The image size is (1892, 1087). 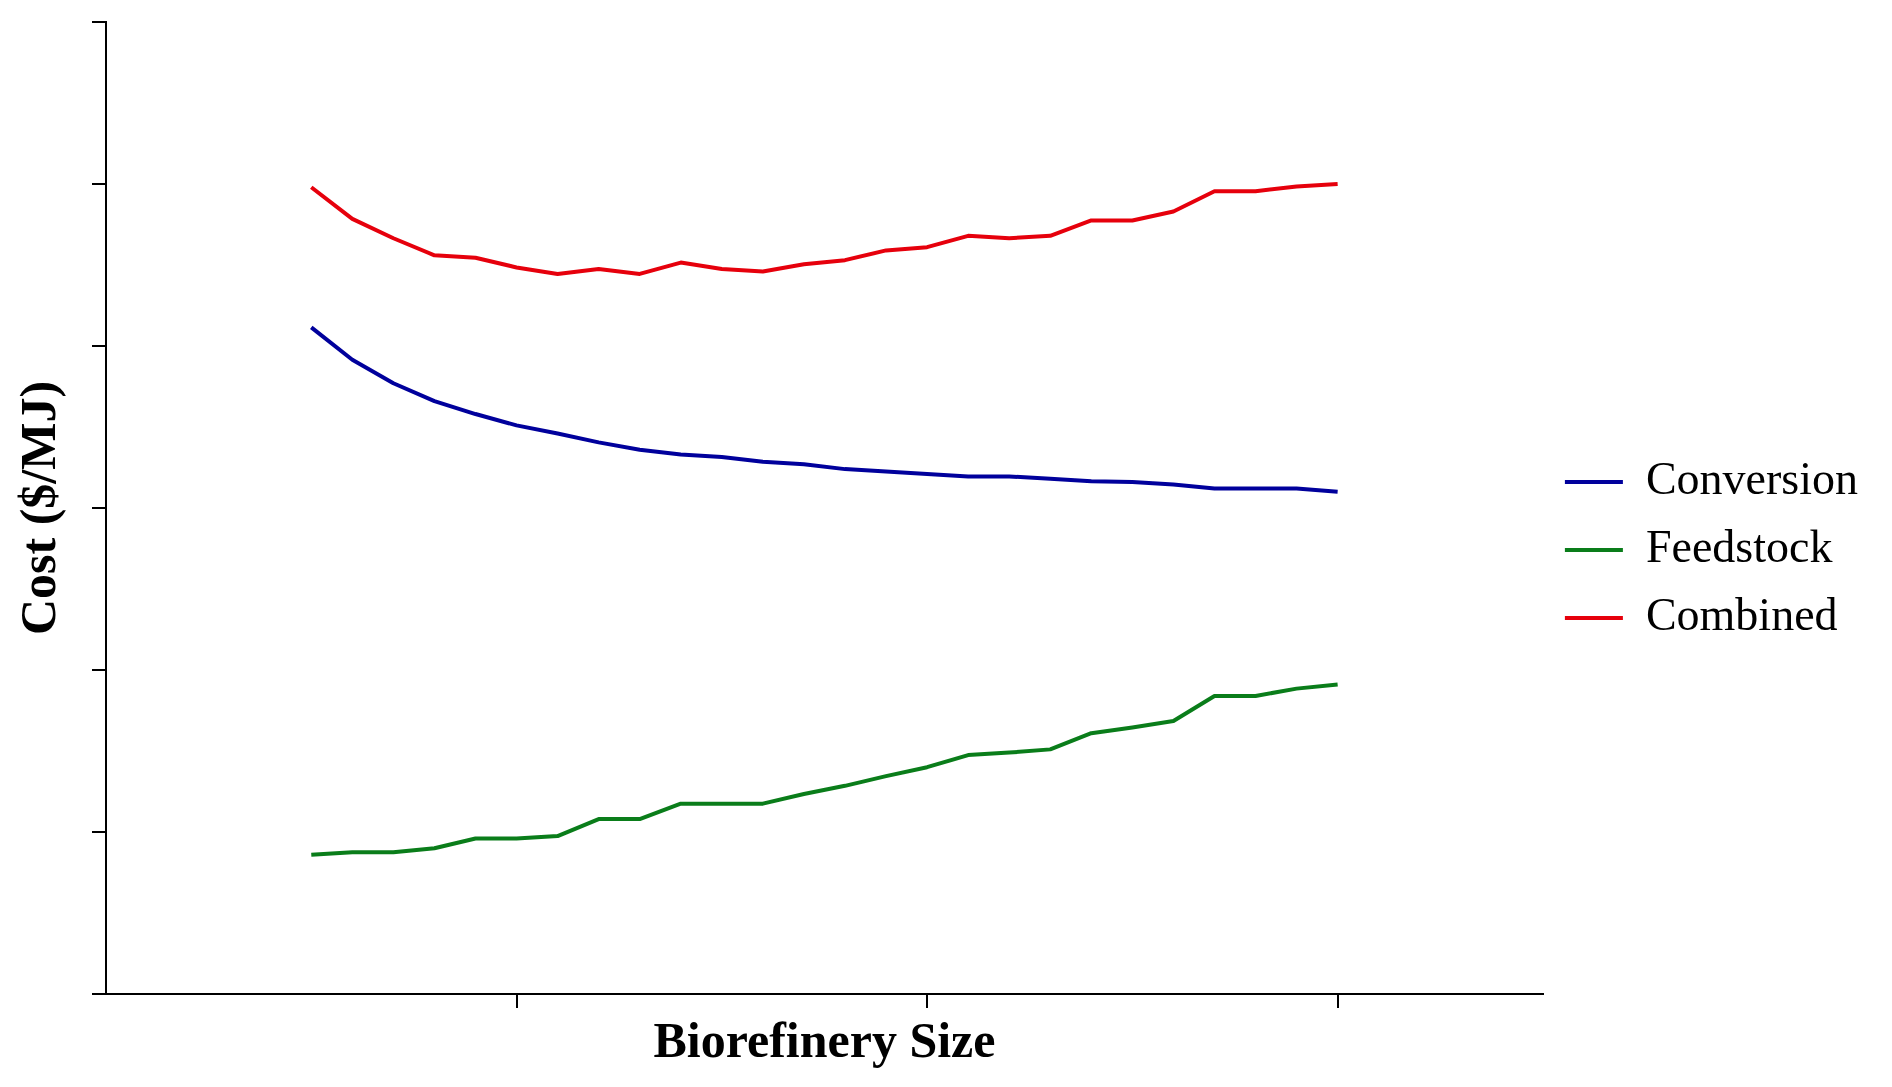 What do you see at coordinates (1739, 547) in the screenshot?
I see `legend-label: Feedstock` at bounding box center [1739, 547].